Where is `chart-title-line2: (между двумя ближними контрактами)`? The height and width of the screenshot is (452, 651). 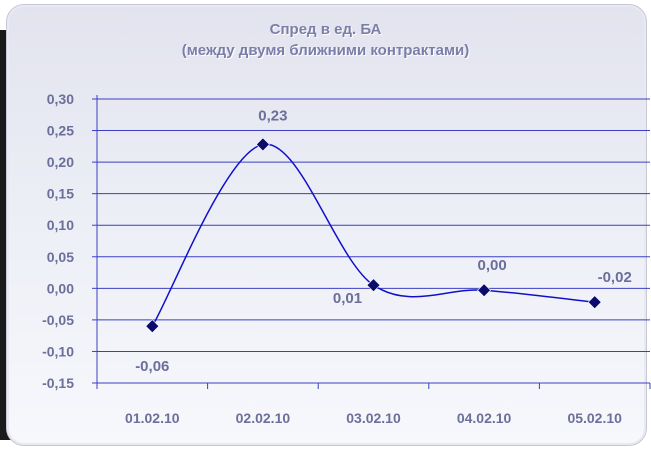 chart-title-line2: (между двумя ближними контрактами) is located at coordinates (325, 50).